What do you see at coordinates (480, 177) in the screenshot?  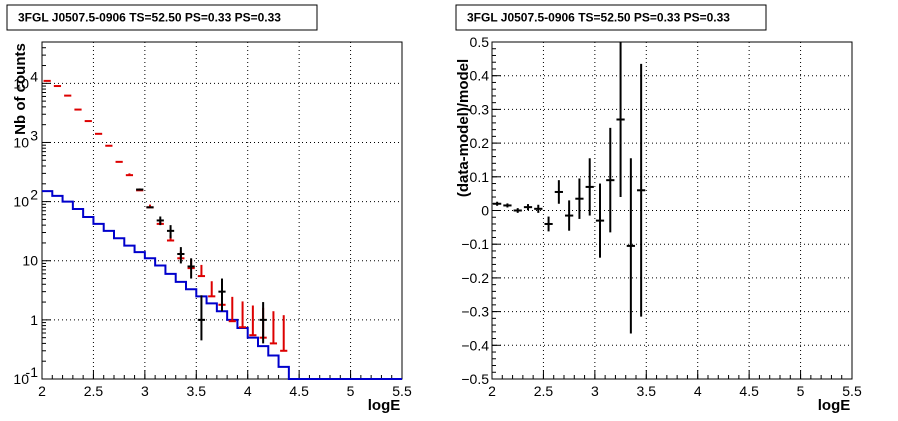 I see `y-tick-label: 0.1` at bounding box center [480, 177].